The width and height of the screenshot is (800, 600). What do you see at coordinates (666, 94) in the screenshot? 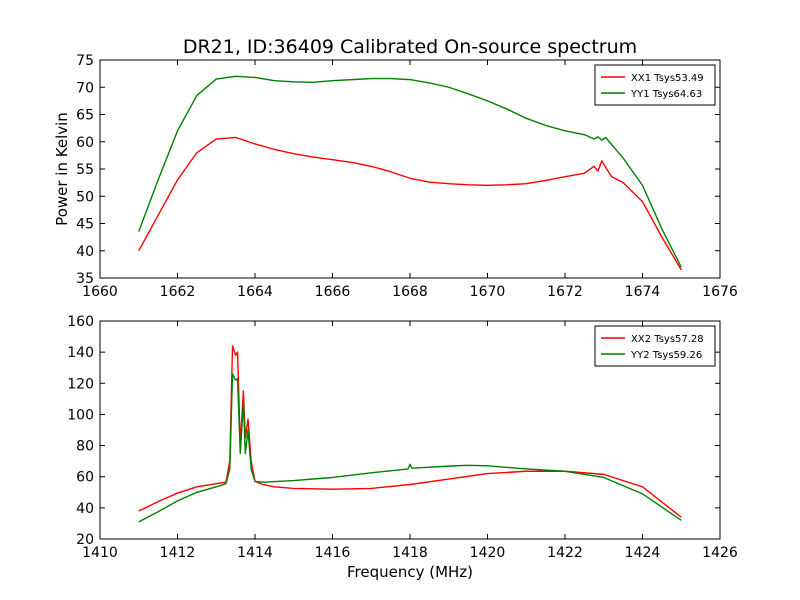
I see `legend-label-2: YY1 Tsys64.63` at bounding box center [666, 94].